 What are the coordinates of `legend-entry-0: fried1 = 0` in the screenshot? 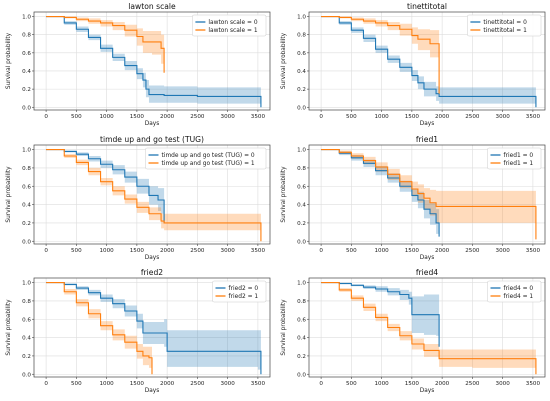 It's located at (519, 156).